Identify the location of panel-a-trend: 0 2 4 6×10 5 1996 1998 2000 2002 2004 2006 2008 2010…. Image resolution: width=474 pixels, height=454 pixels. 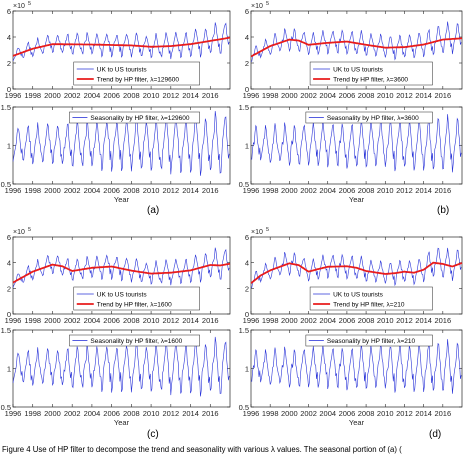
(118, 50).